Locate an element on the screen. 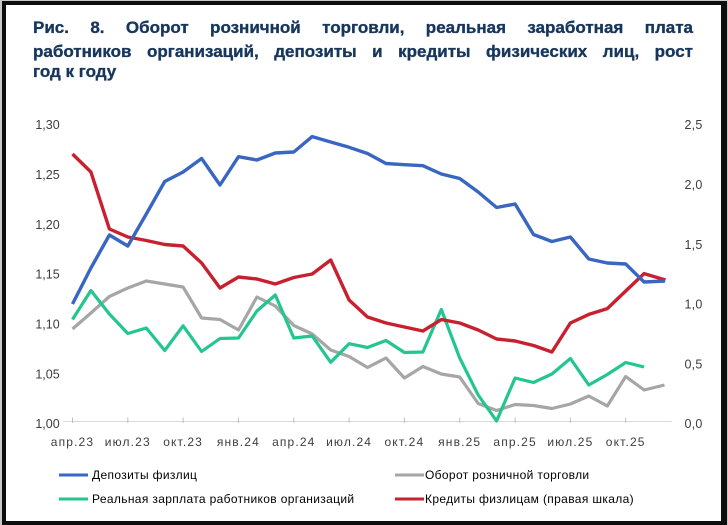 This screenshot has height=525, width=728. svg-text: 1,5 is located at coordinates (694, 245).